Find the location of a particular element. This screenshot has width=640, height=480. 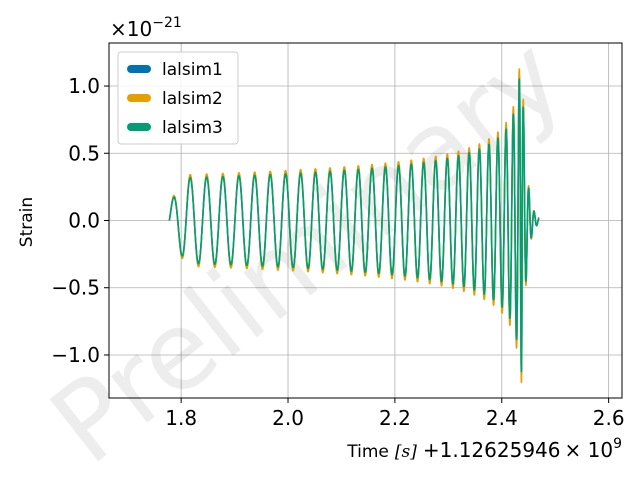

x-axis-label-group: Time [s] +1.12625946 × 109 is located at coordinates (484, 449).